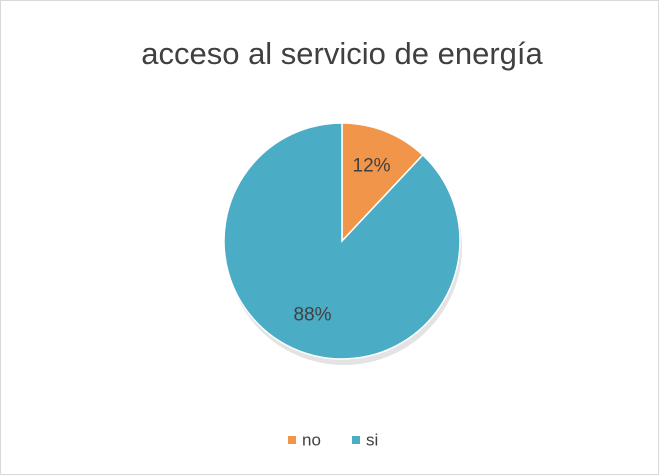 The width and height of the screenshot is (659, 475). What do you see at coordinates (311, 439) in the screenshot?
I see `legend-label: no` at bounding box center [311, 439].